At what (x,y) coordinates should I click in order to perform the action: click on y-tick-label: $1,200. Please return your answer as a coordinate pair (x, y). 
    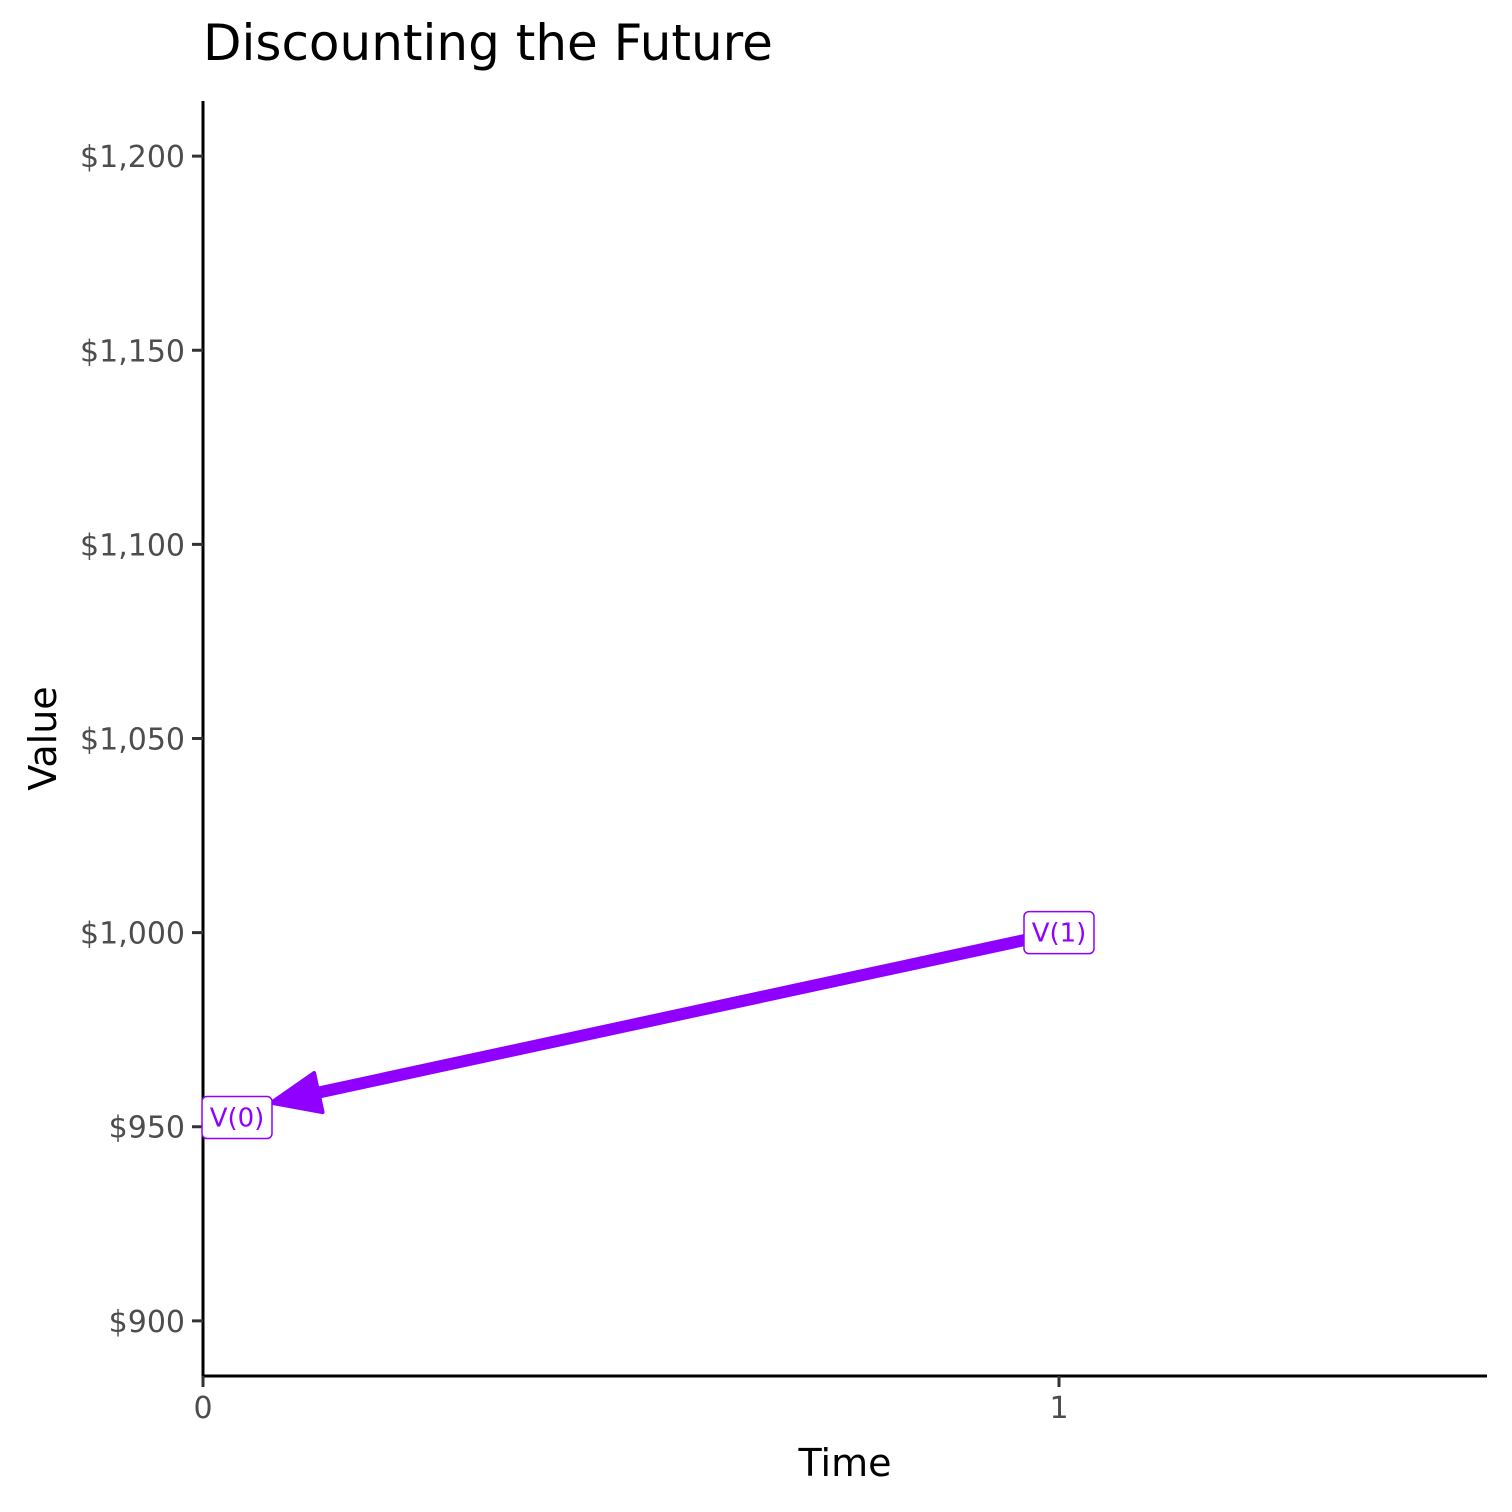
    Looking at the image, I should click on (132, 157).